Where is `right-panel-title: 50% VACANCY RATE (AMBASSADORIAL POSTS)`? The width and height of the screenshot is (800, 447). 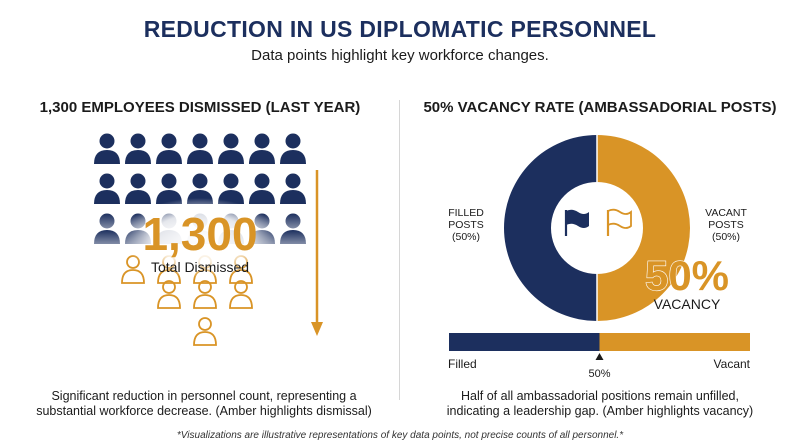
right-panel-title: 50% VACANCY RATE (AMBASSADORIAL POSTS) is located at coordinates (600, 107).